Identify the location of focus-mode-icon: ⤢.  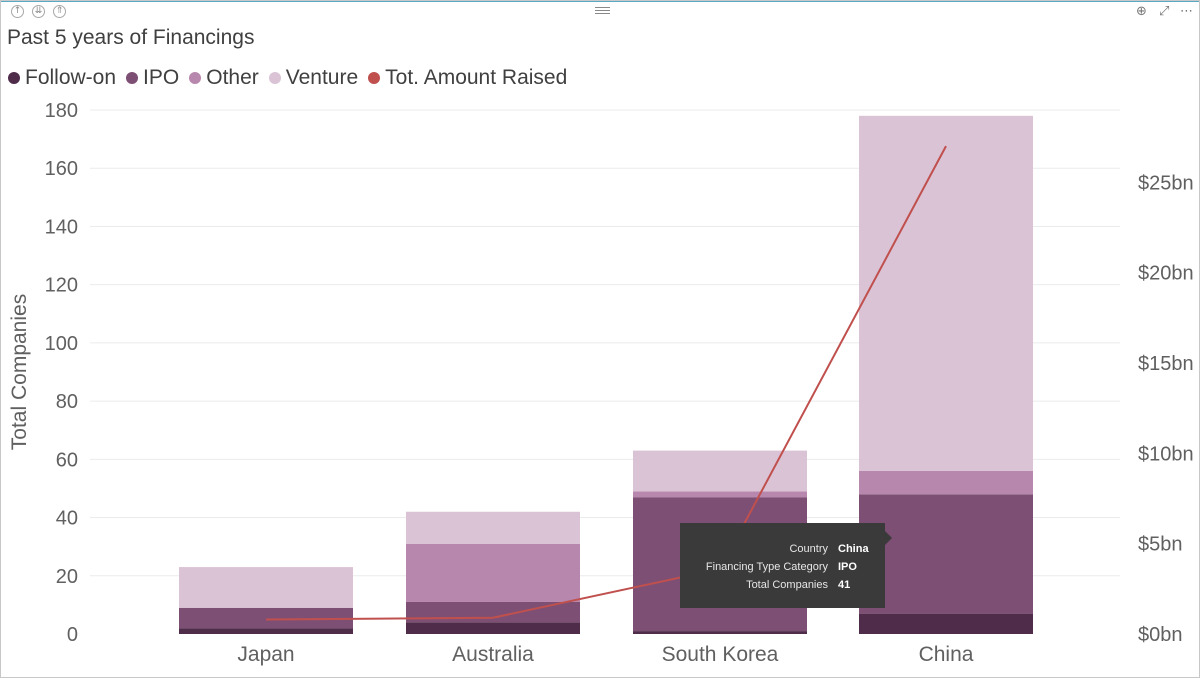
(1164, 11).